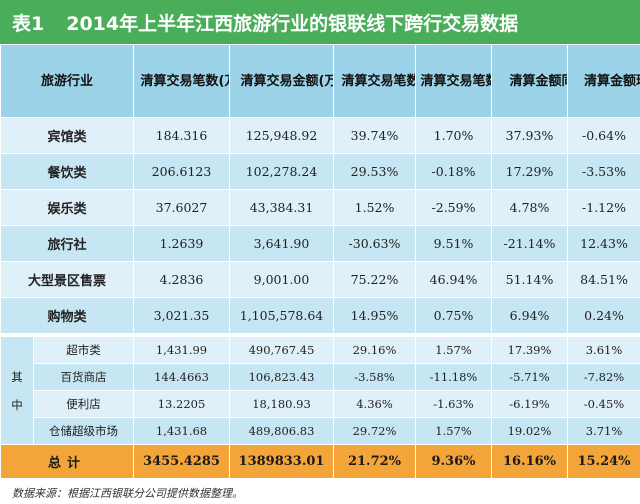 This screenshot has height=504, width=640. What do you see at coordinates (529, 207) in the screenshot?
I see `cell-amount-yoy: 4.78%` at bounding box center [529, 207].